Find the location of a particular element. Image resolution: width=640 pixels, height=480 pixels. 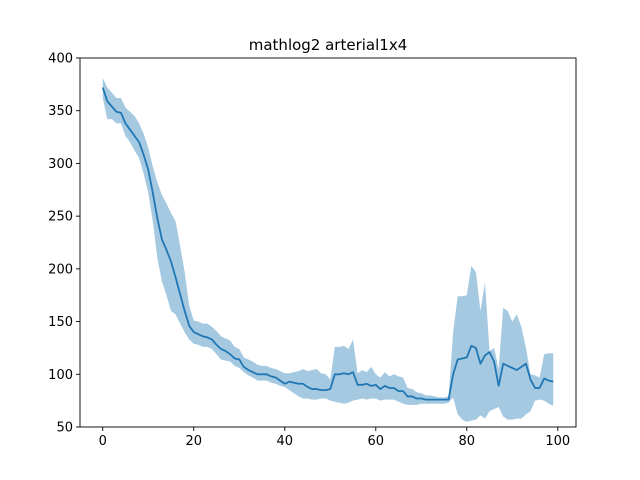

x-tick-label: 0 is located at coordinates (103, 441).